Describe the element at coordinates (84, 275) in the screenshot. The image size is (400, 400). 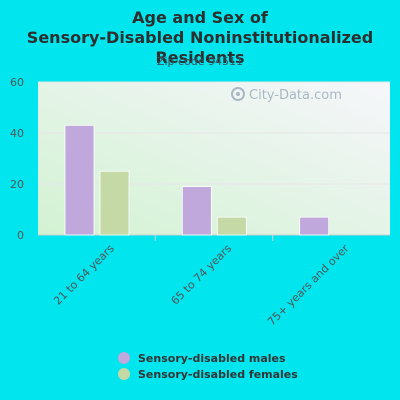
I see `x-tick-label: 21 to 64 years` at that location.